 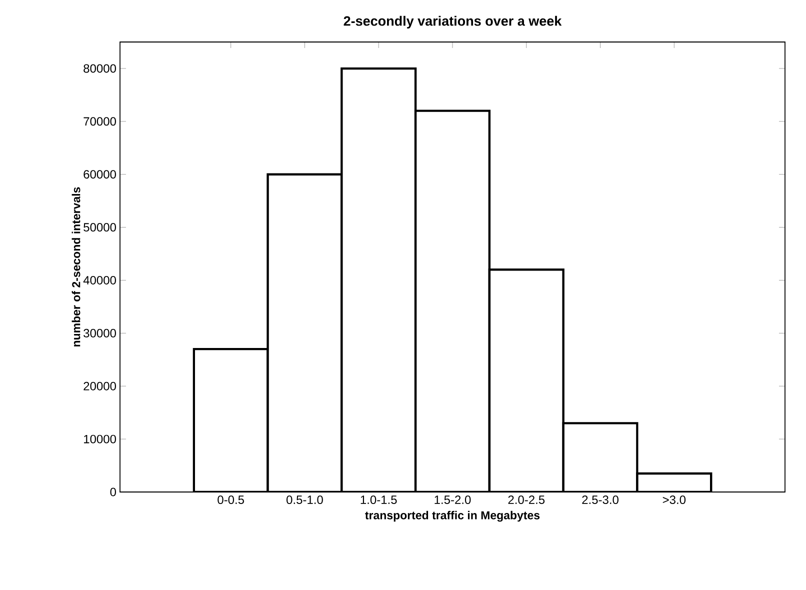 I want to click on y-tick-label: 30000, so click(x=100, y=333).